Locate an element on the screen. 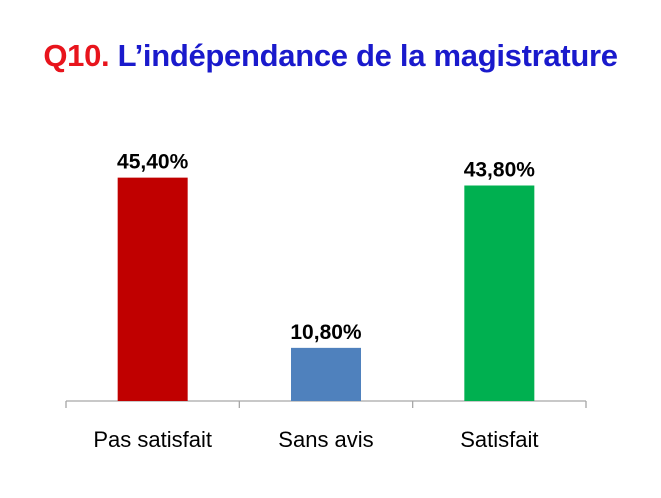  x-tick-label-3: Satisfait is located at coordinates (499, 439).